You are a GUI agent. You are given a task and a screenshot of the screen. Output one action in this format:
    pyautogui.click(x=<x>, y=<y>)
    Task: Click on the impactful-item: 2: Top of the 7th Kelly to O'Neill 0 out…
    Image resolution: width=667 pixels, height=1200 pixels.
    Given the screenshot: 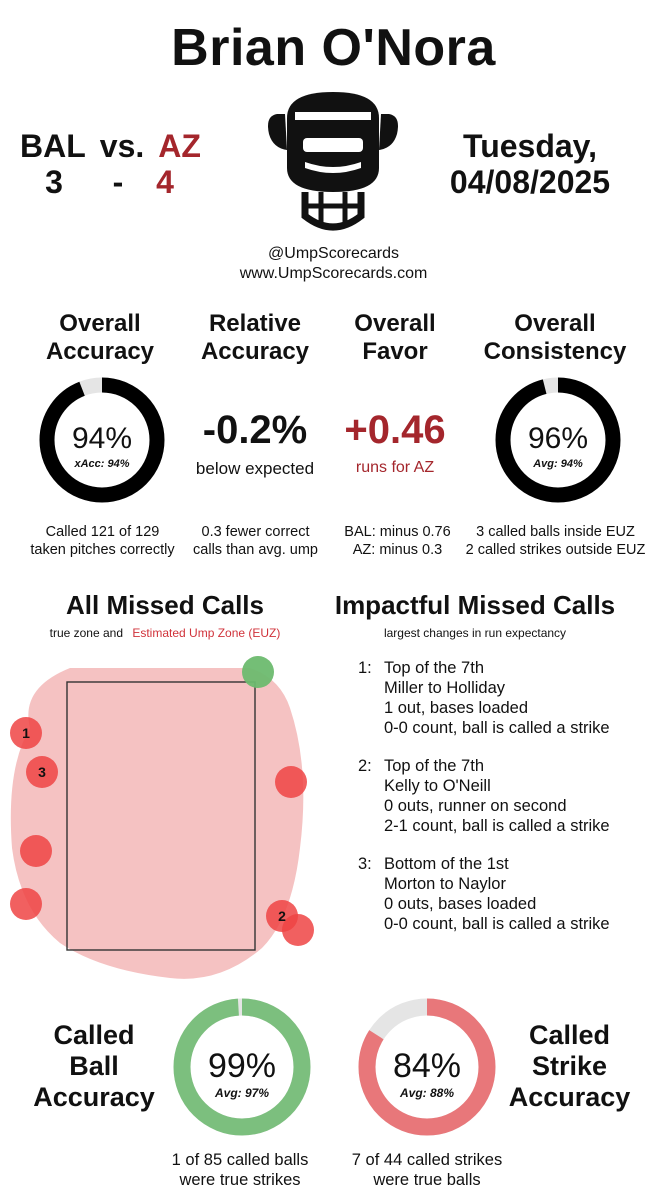 What is the action you would take?
    pyautogui.click(x=508, y=796)
    